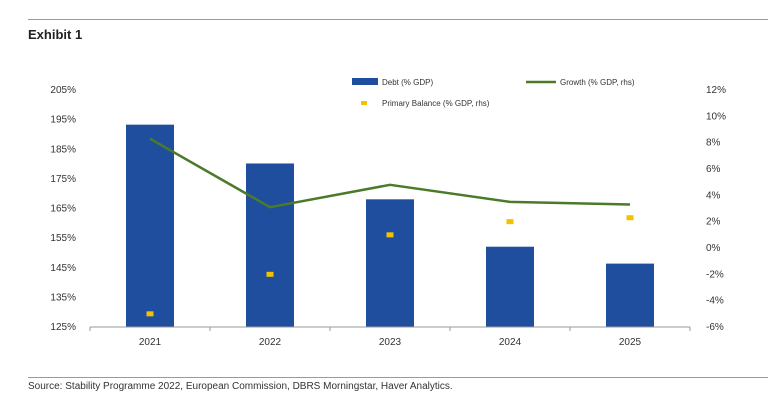 This screenshot has height=419, width=778. Describe the element at coordinates (436, 103) in the screenshot. I see `legend-label-primary: Primary Balance (% GDP, rhs)` at that location.